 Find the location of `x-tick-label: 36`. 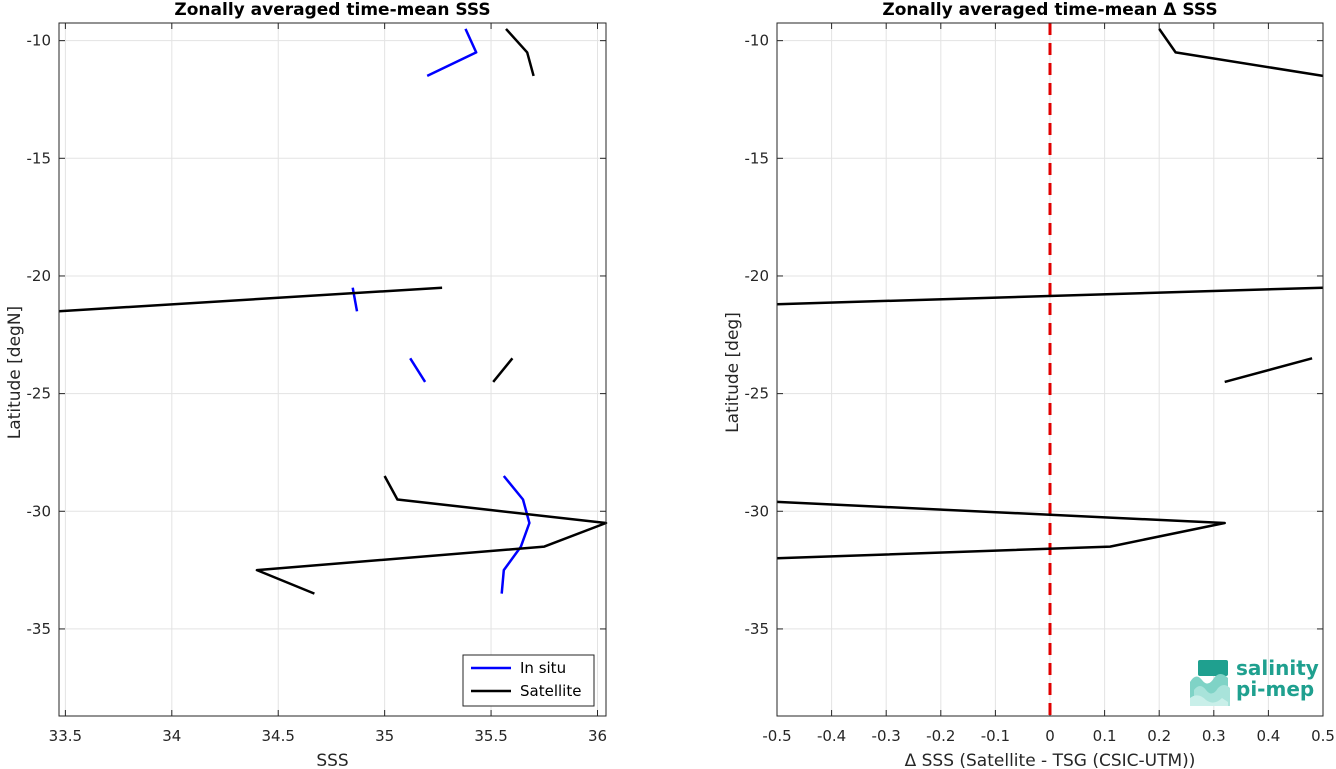

x-tick-label: 36 is located at coordinates (597, 736).